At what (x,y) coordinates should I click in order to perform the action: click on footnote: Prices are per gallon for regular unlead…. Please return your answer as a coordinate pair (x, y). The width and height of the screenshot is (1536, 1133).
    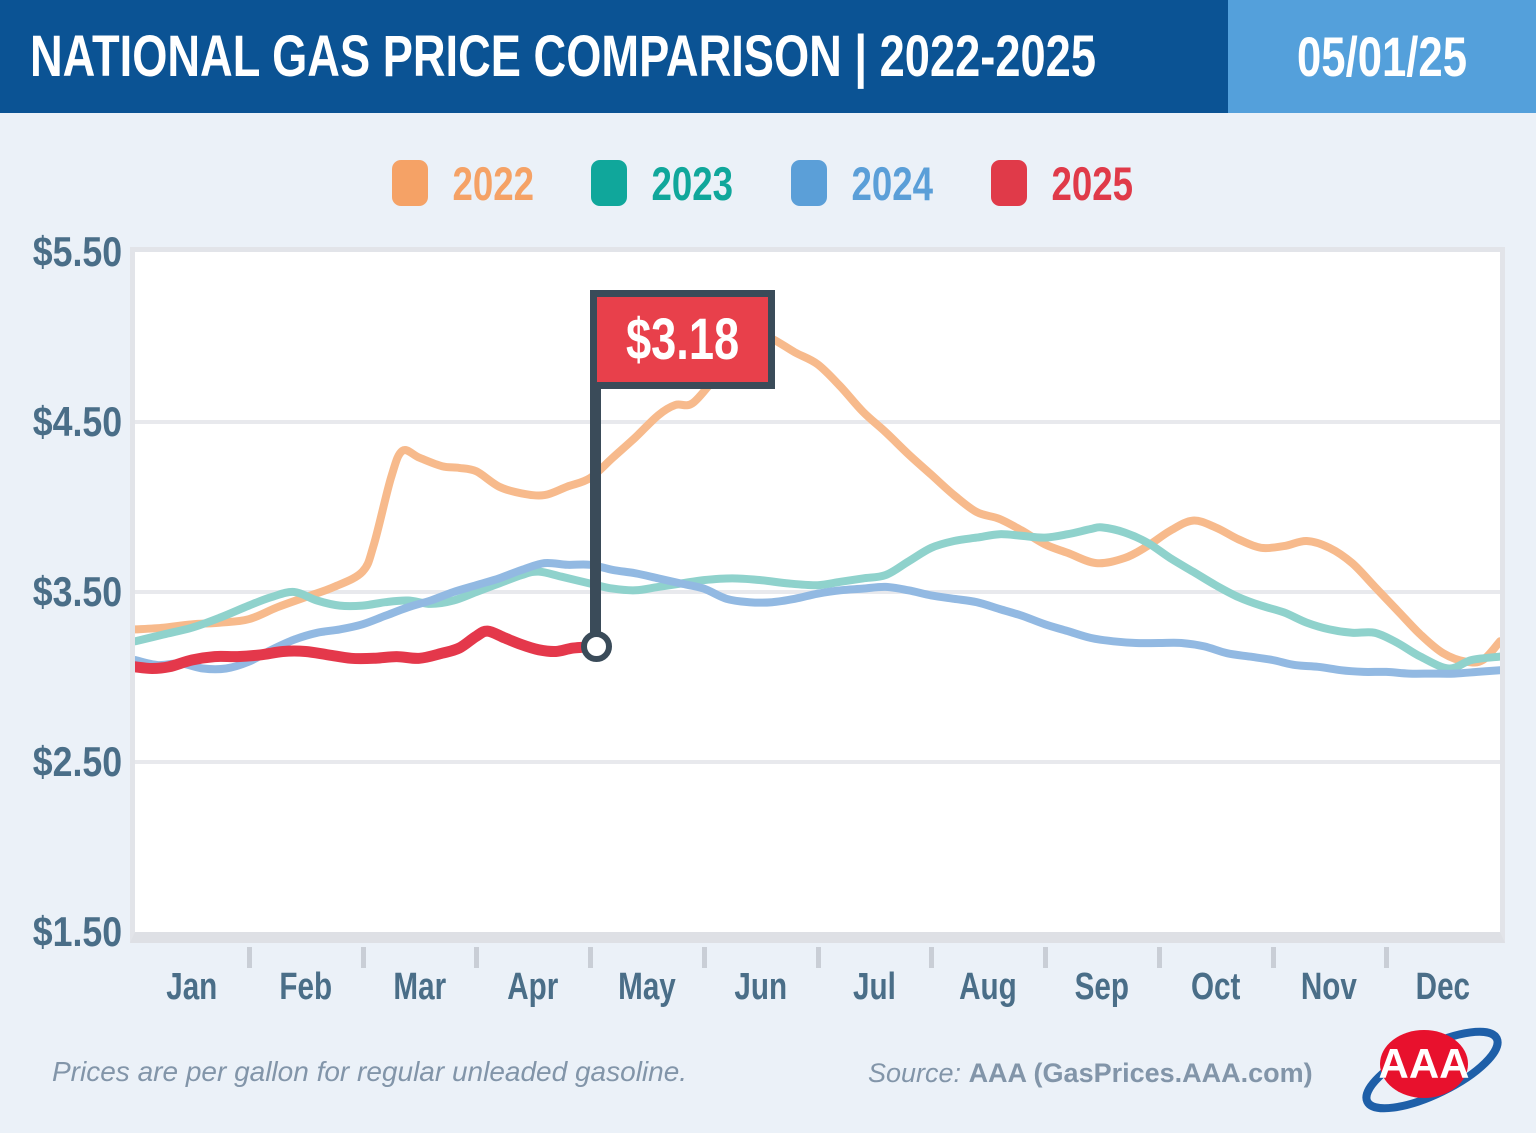
    Looking at the image, I should click on (370, 1071).